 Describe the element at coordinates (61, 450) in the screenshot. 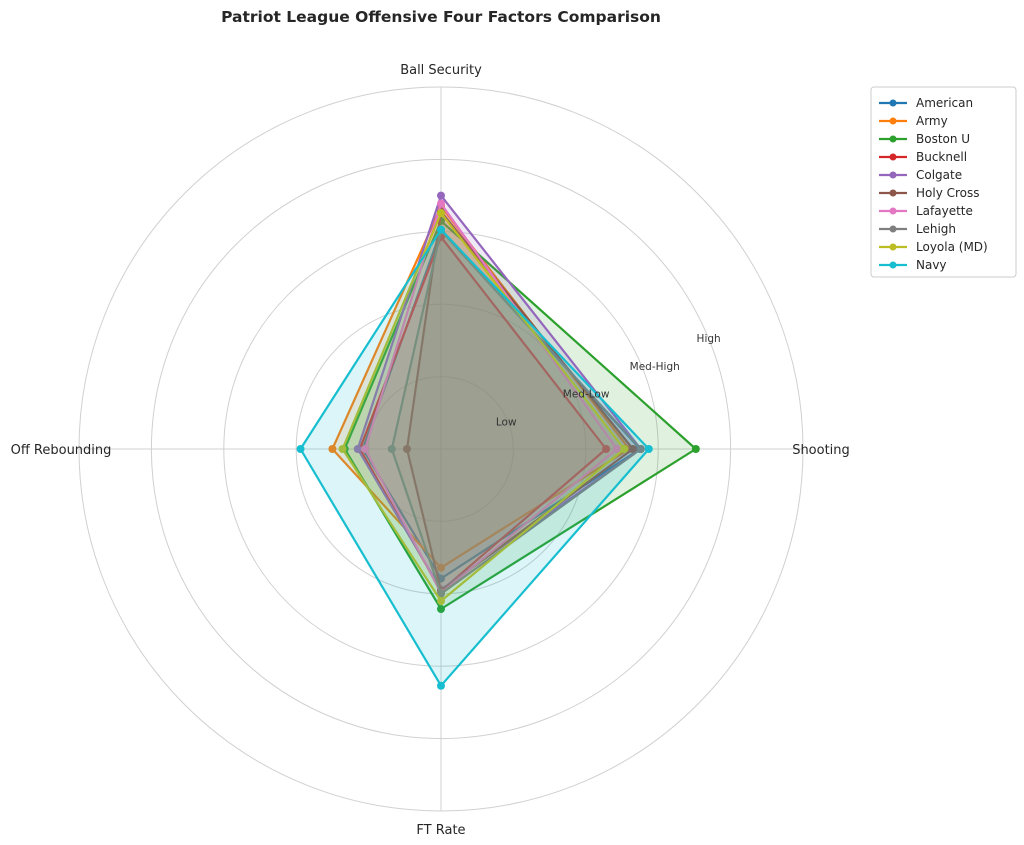

I see `axis-label: Off Rebounding` at that location.